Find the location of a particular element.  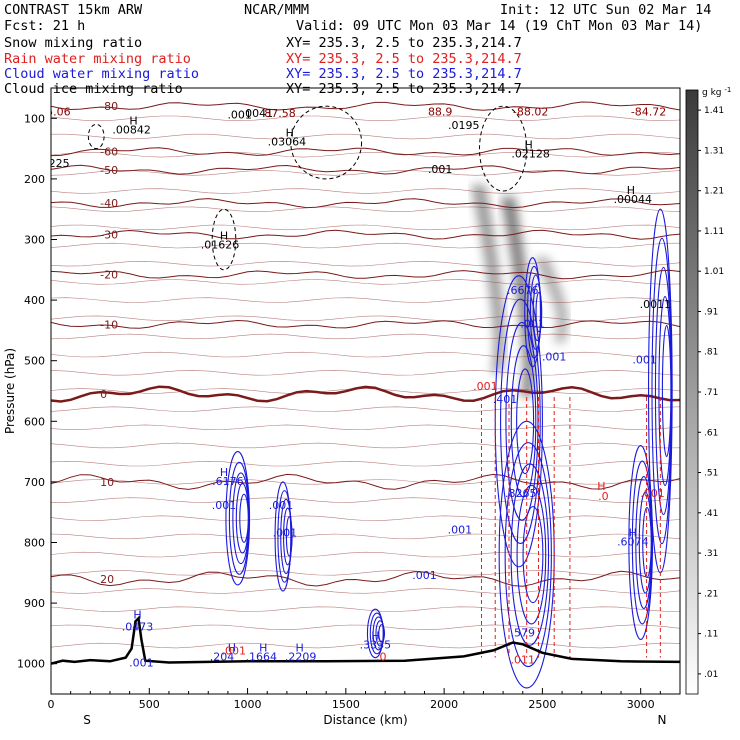

colorbar-label: .11 is located at coordinates (711, 635).